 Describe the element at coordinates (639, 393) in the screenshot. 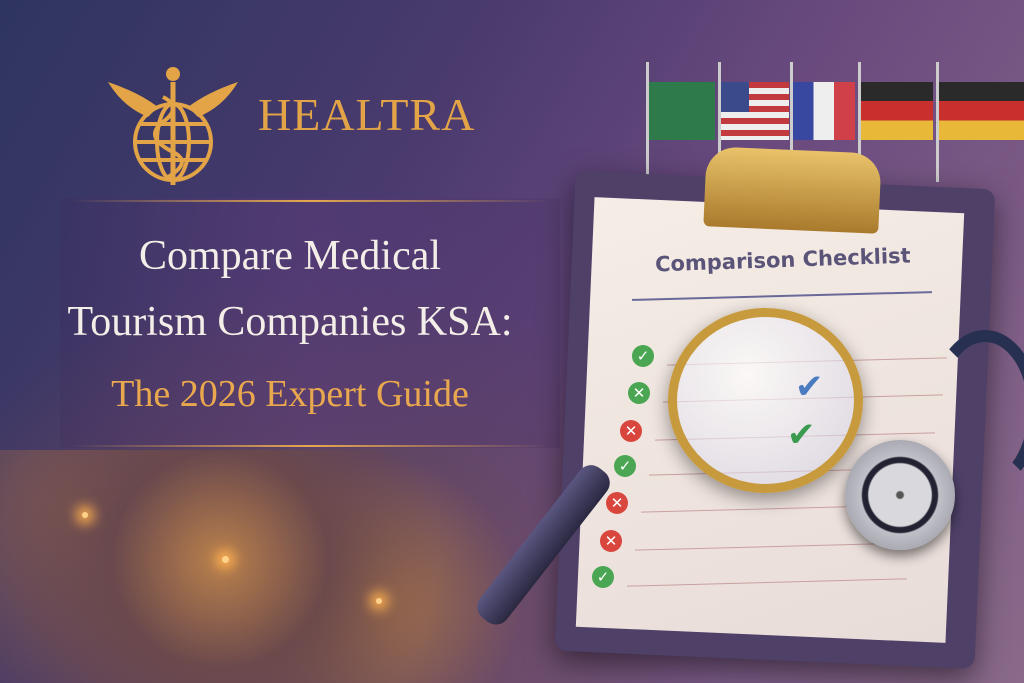

I see `check-circle-icon: ✕` at that location.